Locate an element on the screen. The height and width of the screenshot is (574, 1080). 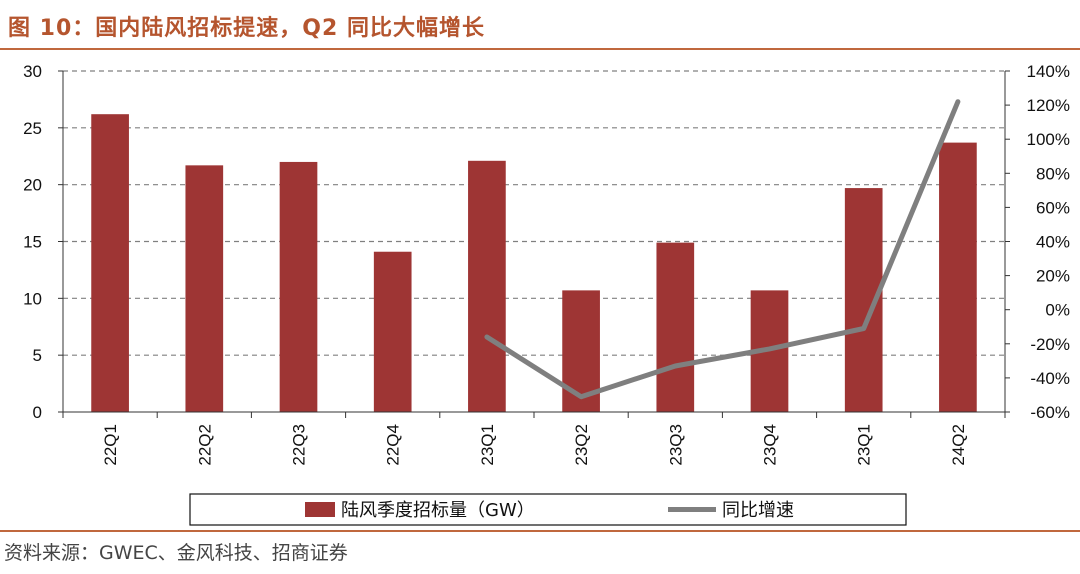
legend: 陆风季度招标量（GW） 同比增速 is located at coordinates (548, 509).